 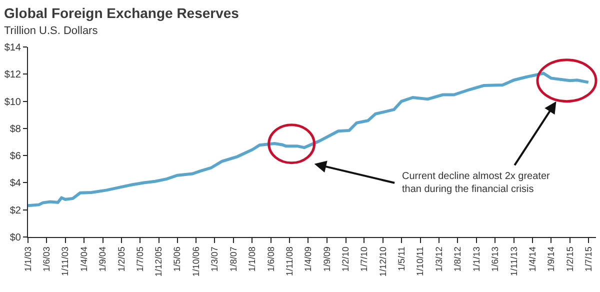 I want to click on x-tick-label: 1/8/12, so click(x=457, y=259).